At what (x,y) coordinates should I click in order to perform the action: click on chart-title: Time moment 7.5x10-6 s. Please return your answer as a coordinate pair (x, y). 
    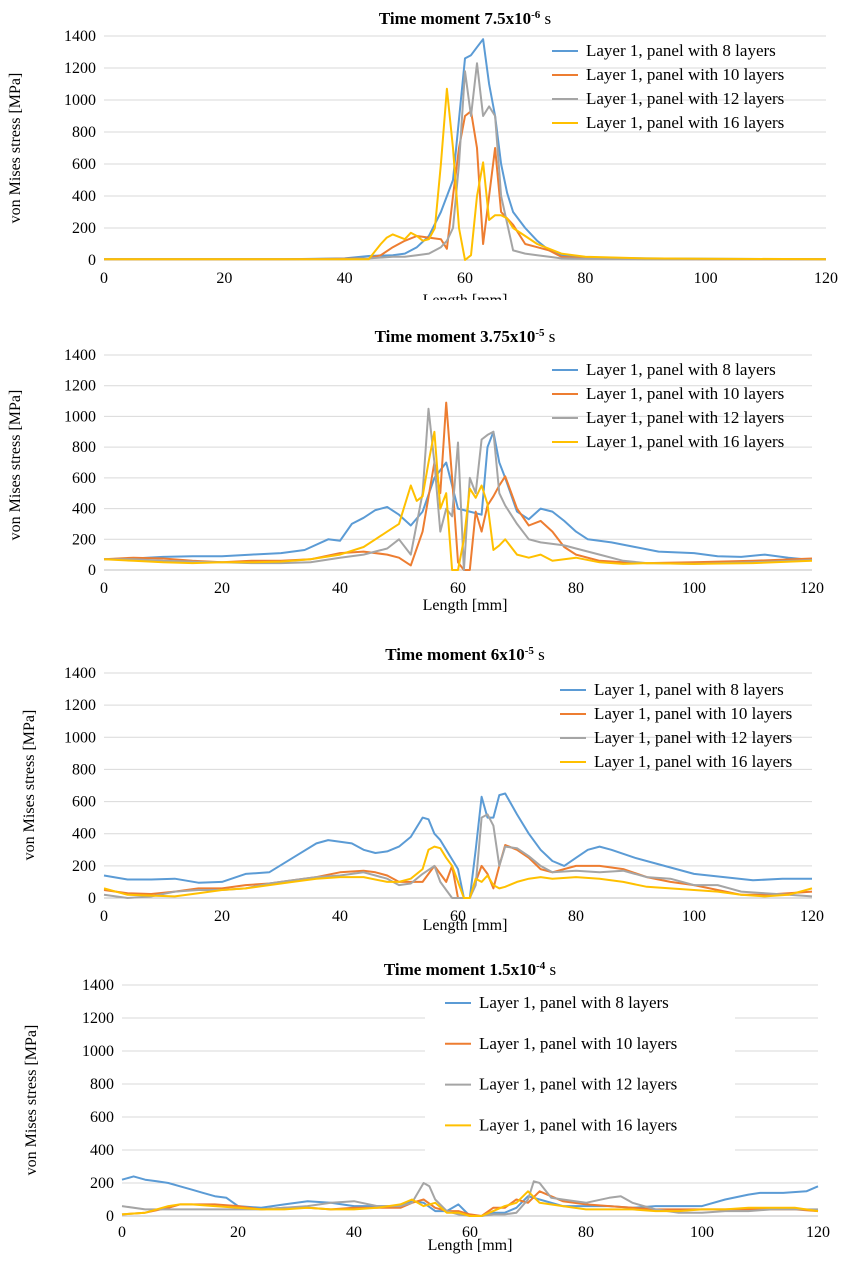
    Looking at the image, I should click on (465, 18).